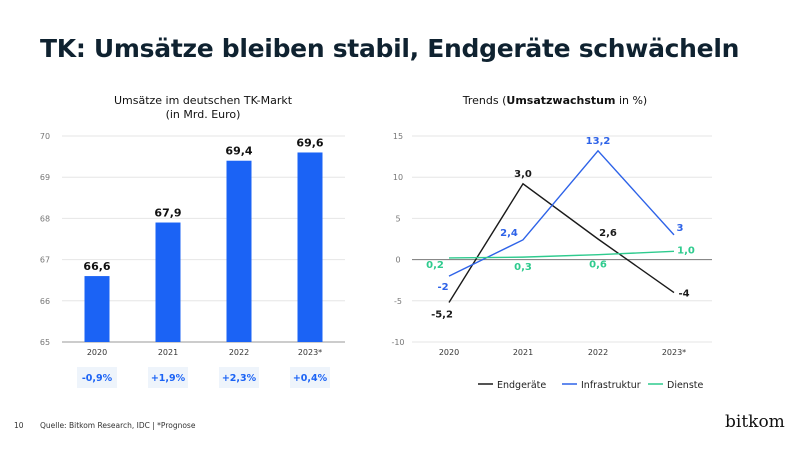 Image resolution: width=800 pixels, height=450 pixels. Describe the element at coordinates (561, 254) in the screenshot. I see `series-line-dienste` at that location.